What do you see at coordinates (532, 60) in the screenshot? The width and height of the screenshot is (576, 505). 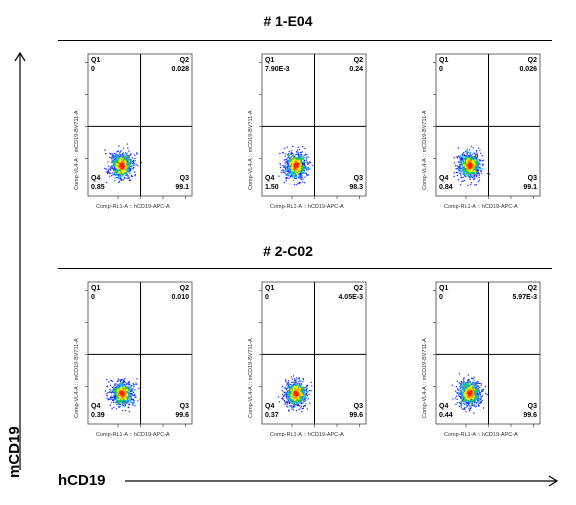 I see `q2-label: Q2` at bounding box center [532, 60].